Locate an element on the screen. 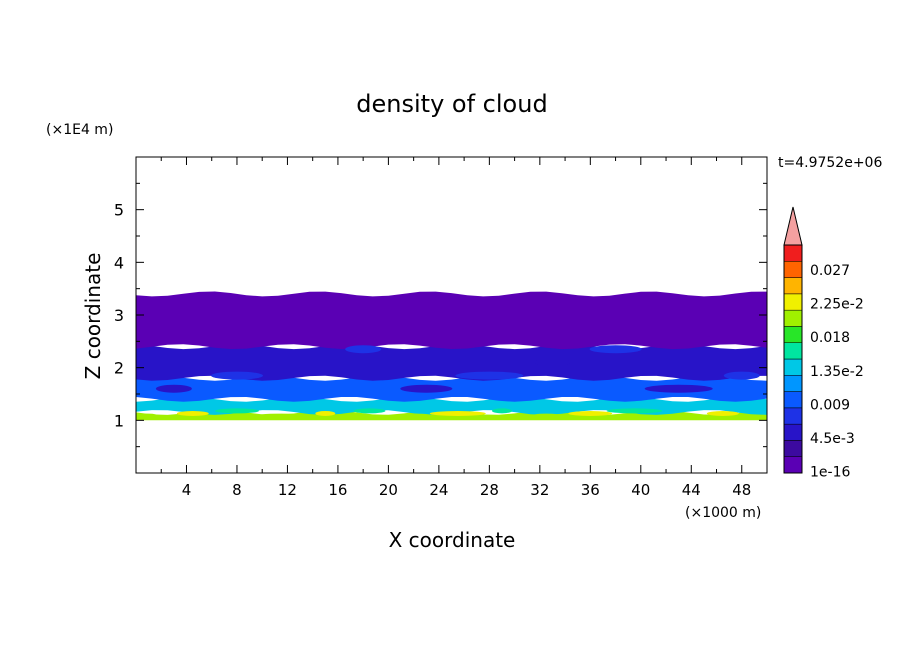 The height and width of the screenshot is (654, 904). x-tick-label: 36 is located at coordinates (590, 490).